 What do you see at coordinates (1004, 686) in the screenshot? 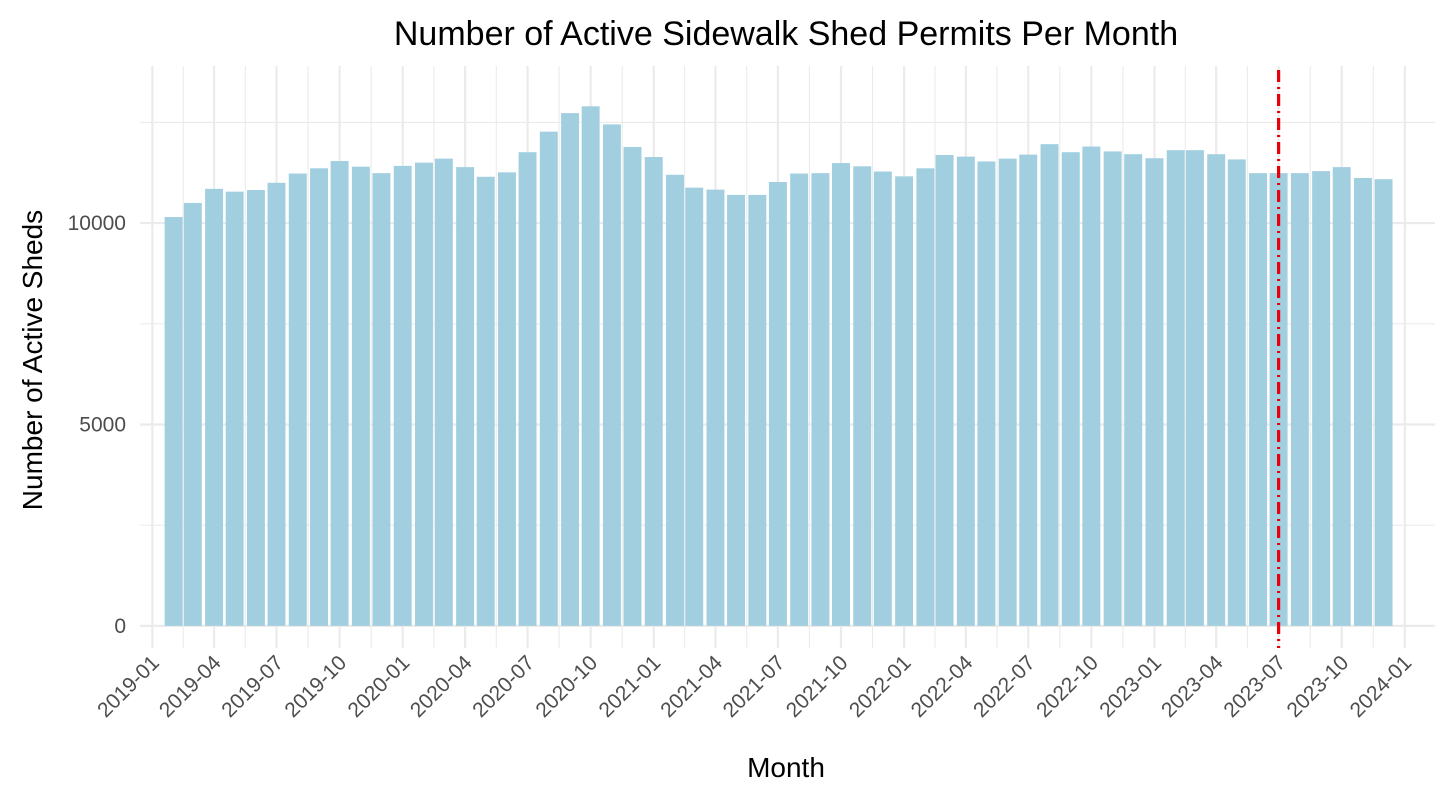
I see `x-tick-label: 2022-07` at bounding box center [1004, 686].